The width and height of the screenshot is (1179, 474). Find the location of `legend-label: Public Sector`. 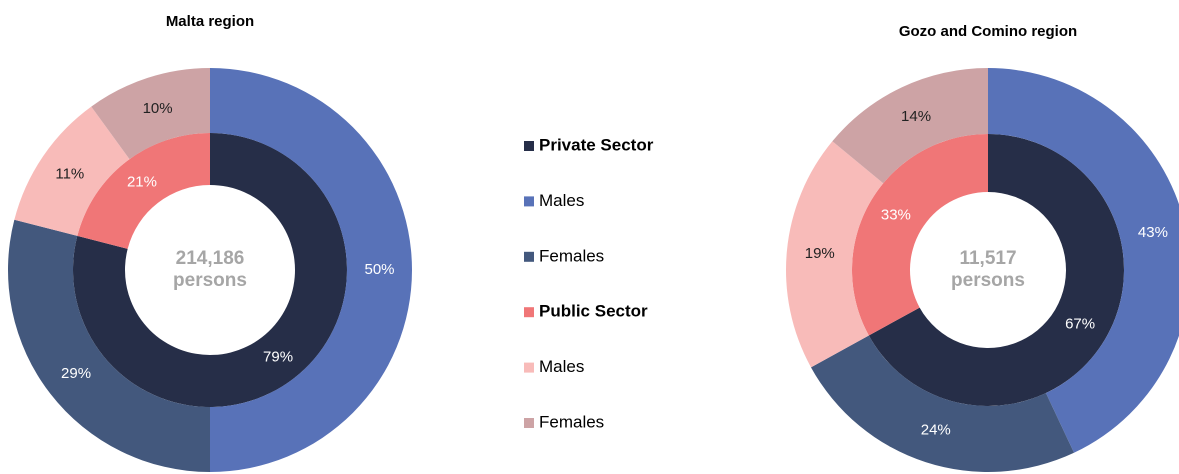

legend-label: Public Sector is located at coordinates (593, 311).